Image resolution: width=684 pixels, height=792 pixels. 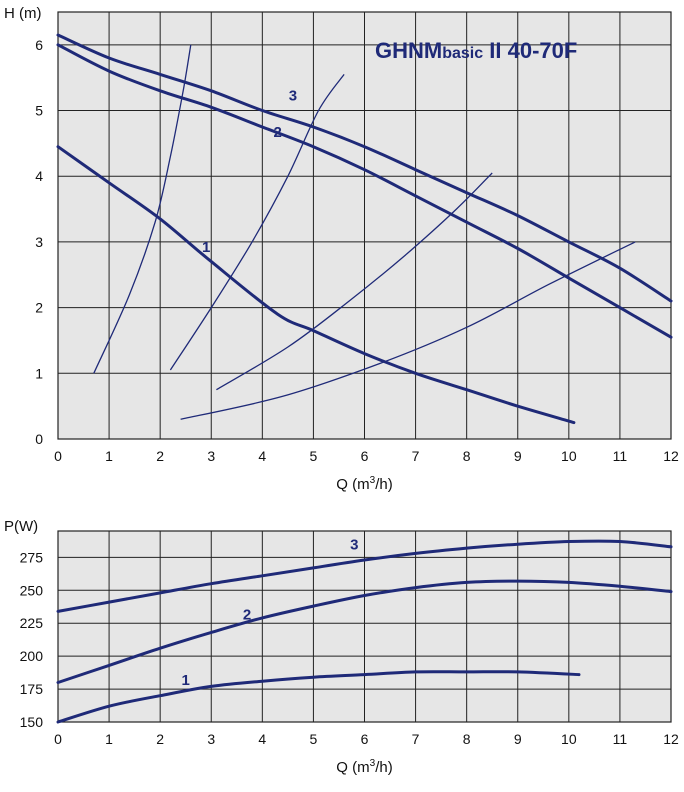 I want to click on y-tick-label: 175, so click(x=32, y=689).